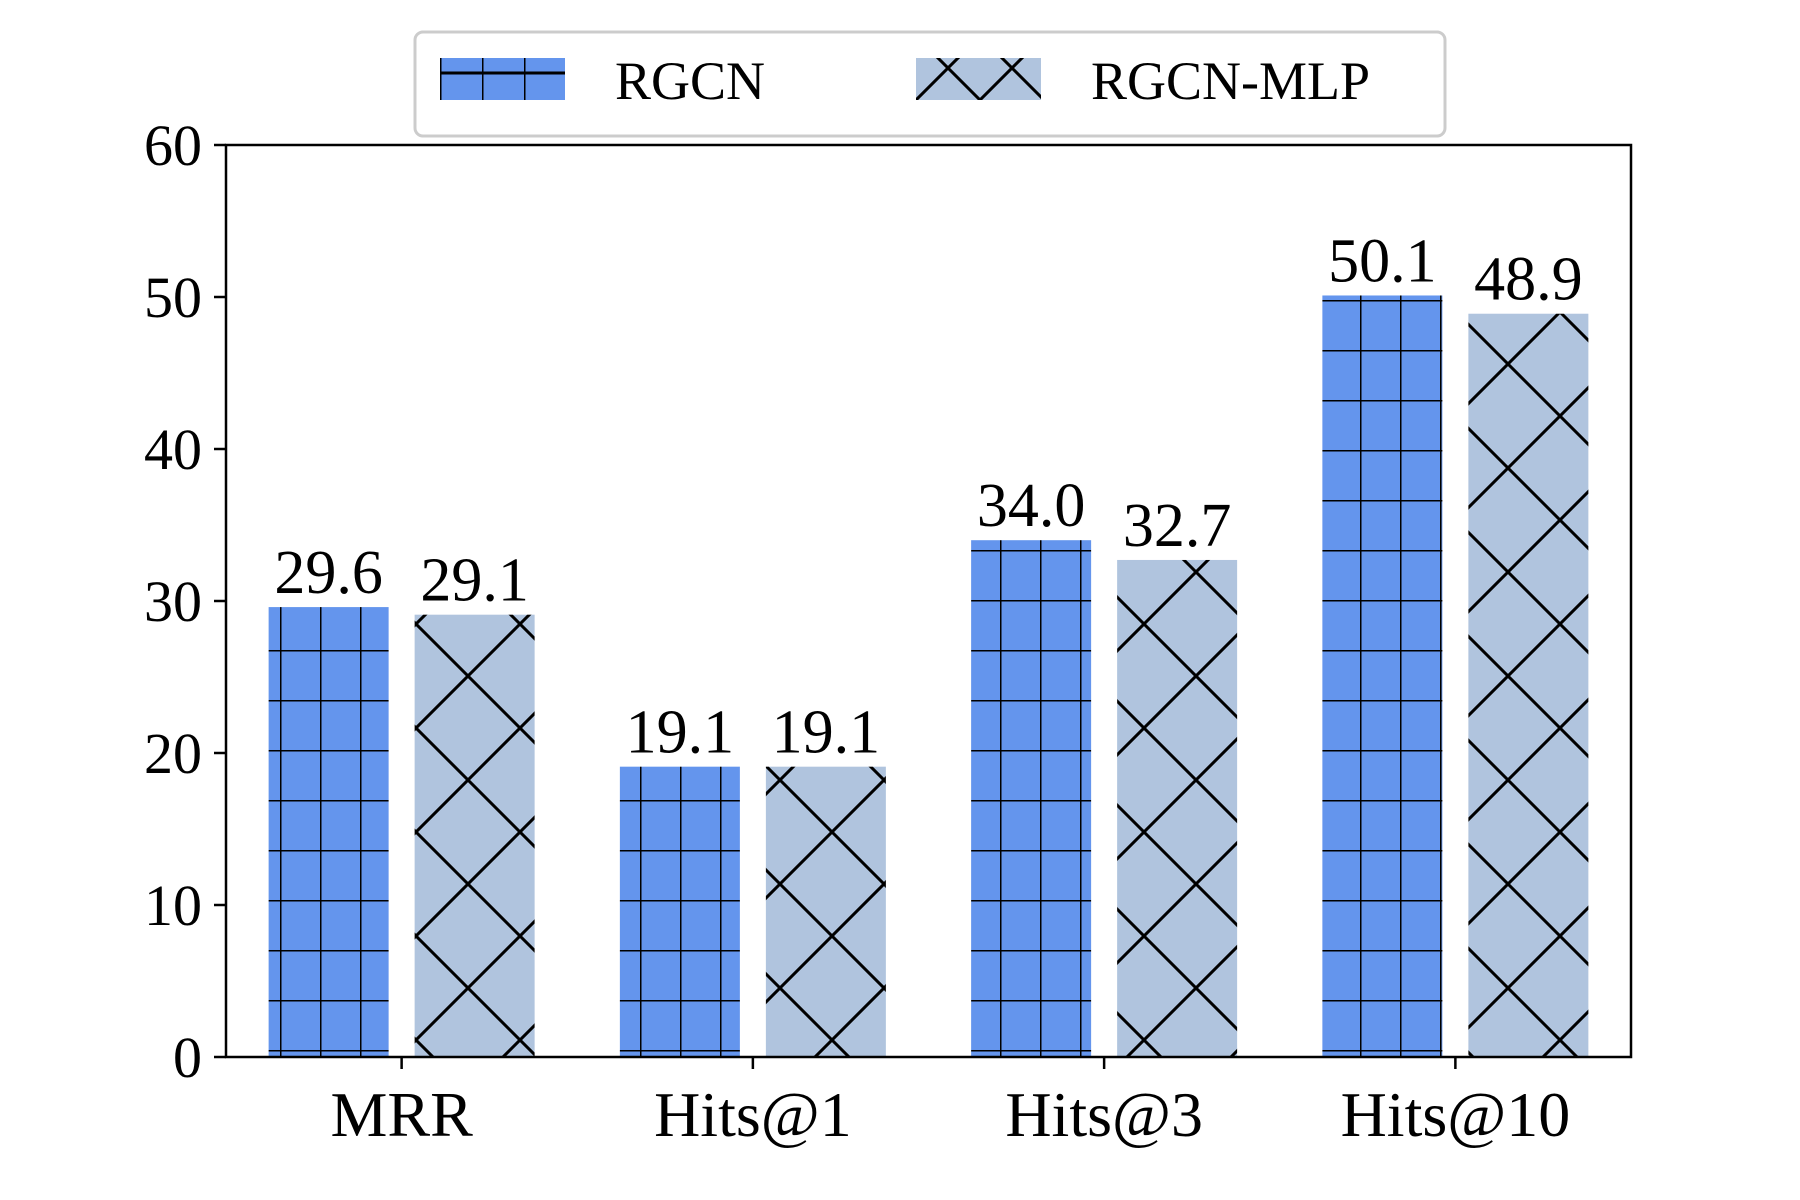 Image resolution: width=1800 pixels, height=1200 pixels. Describe the element at coordinates (328, 832) in the screenshot. I see `bar-rgcn-mrr` at that location.